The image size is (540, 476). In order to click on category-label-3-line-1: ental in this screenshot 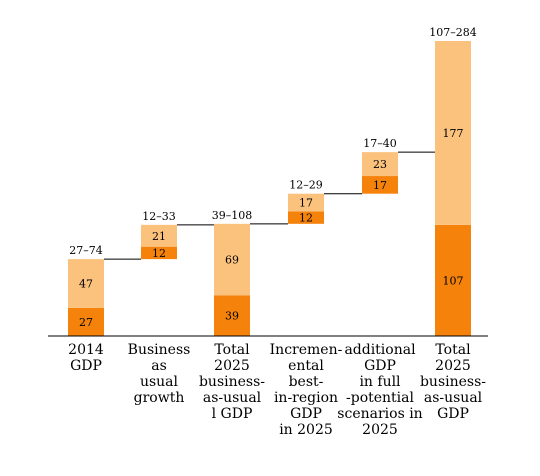, I will do `click(306, 366)`.